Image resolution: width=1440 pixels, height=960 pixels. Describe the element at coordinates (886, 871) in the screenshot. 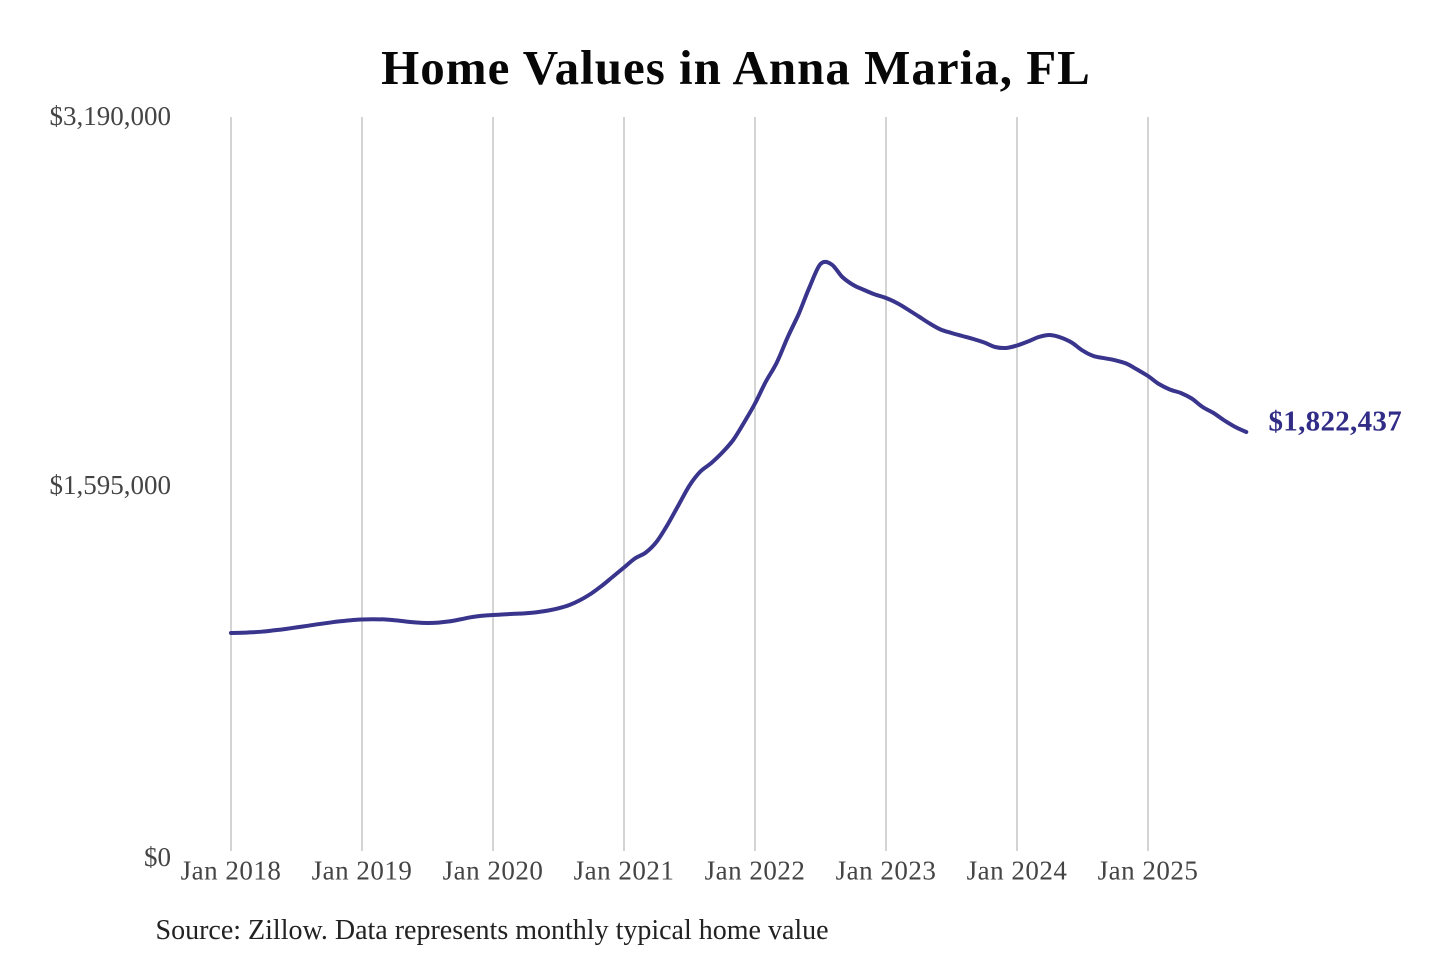

I see `svg-text: Jan 2023` at that location.